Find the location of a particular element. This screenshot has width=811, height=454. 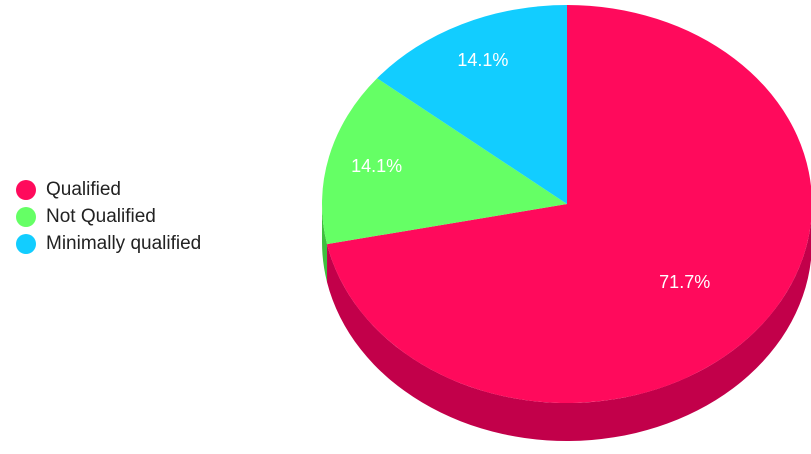

legend-swatch-qualified is located at coordinates (26, 189).